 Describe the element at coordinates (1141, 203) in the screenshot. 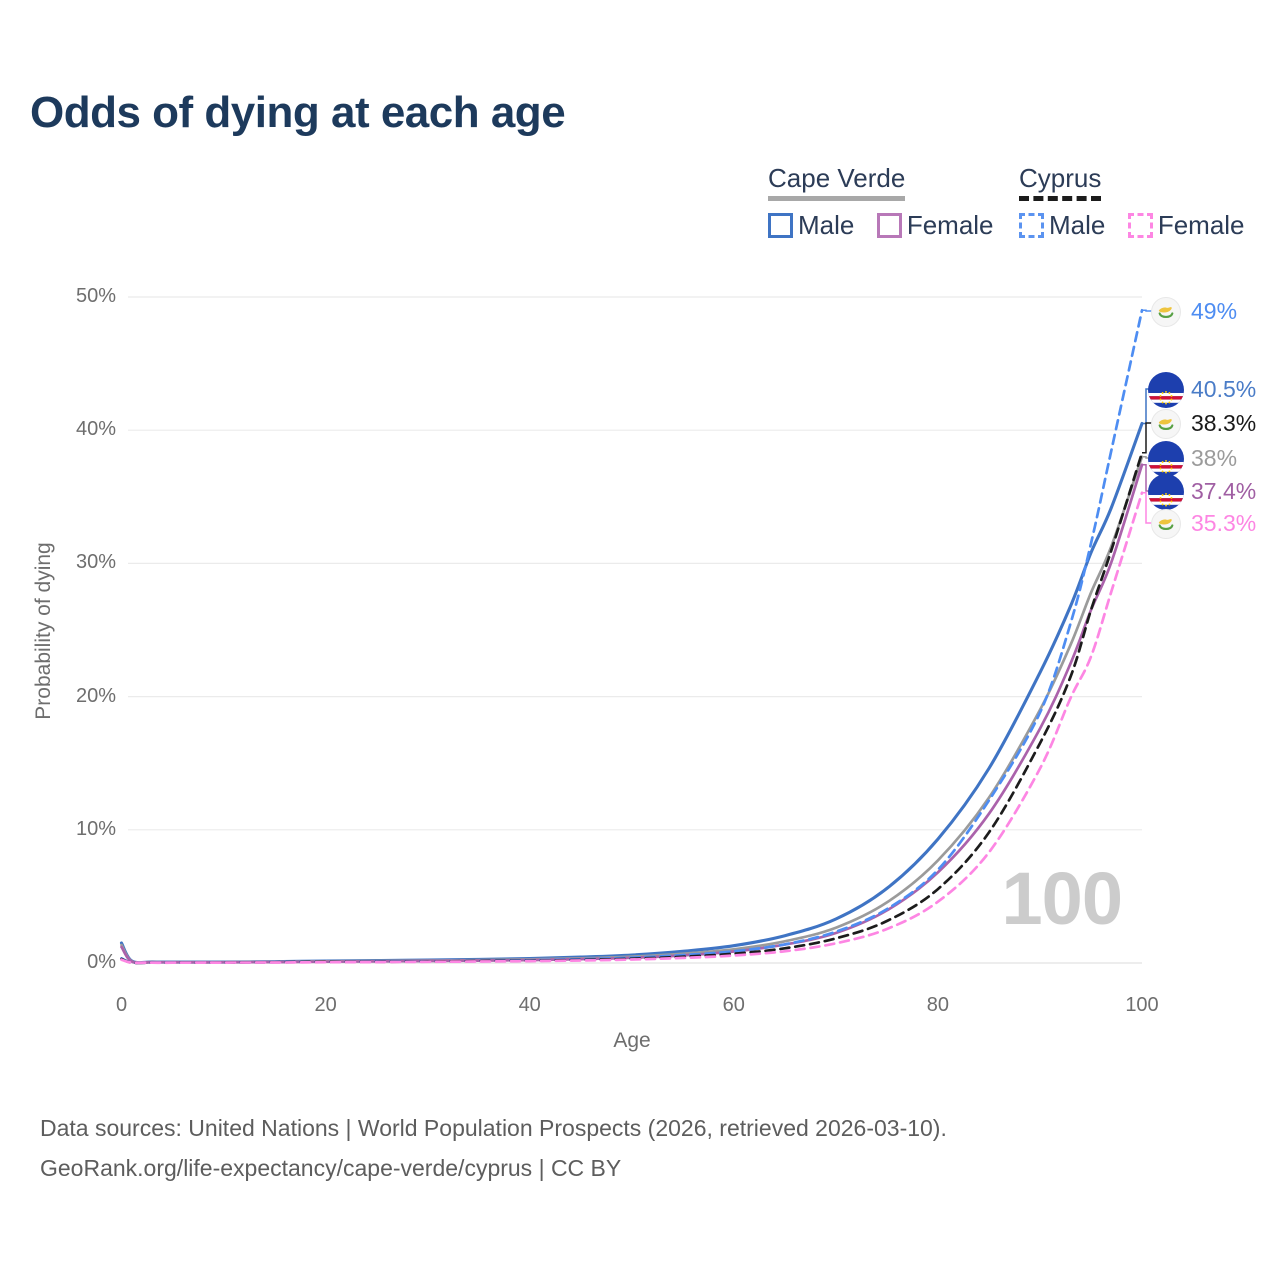

I see `legend-group-cyprus: Cyprus Male Female` at that location.